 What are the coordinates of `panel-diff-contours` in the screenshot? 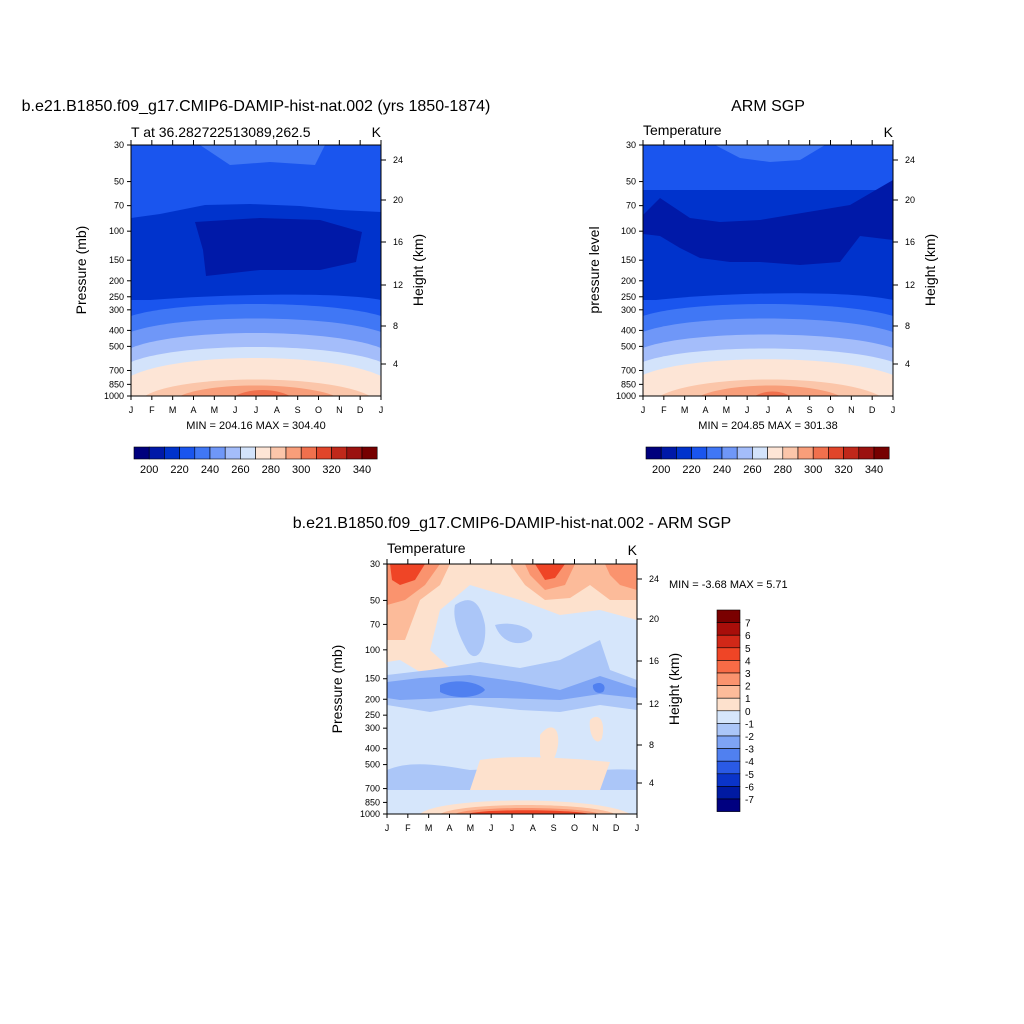 It's located at (512, 689).